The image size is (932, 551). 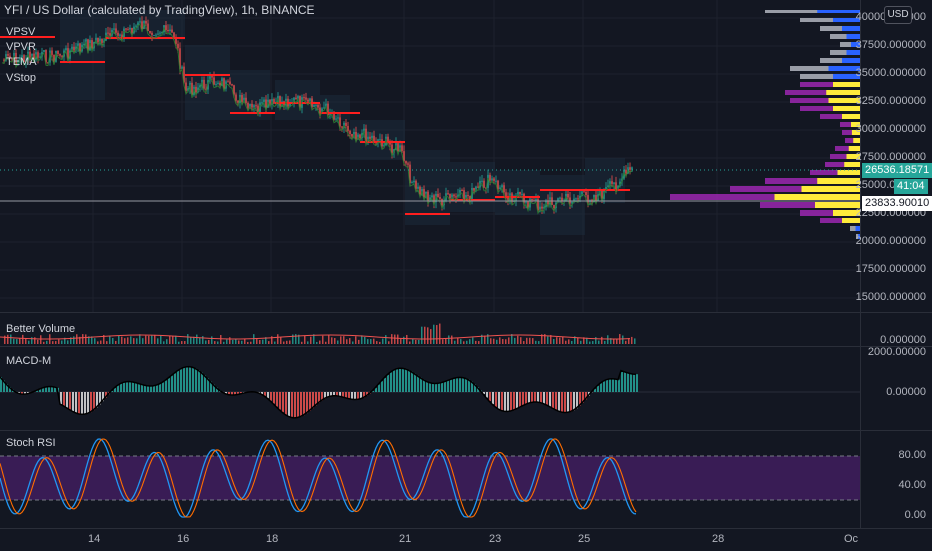 I want to click on legend-vpvr: VPVR, so click(x=21, y=47).